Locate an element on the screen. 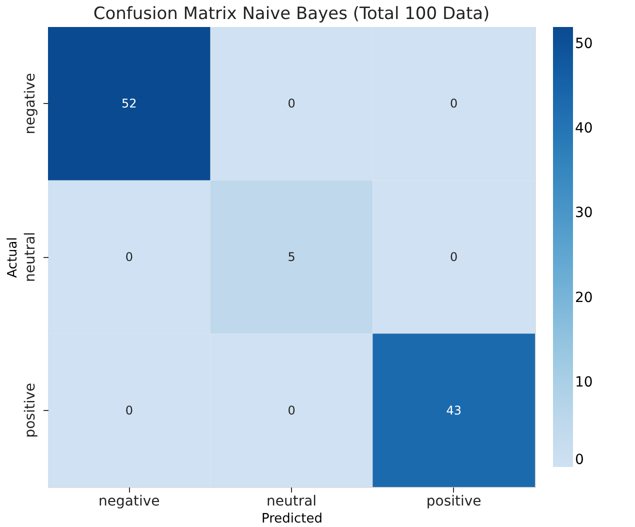 The width and height of the screenshot is (635, 527). y-tick-label: negative is located at coordinates (30, 103).